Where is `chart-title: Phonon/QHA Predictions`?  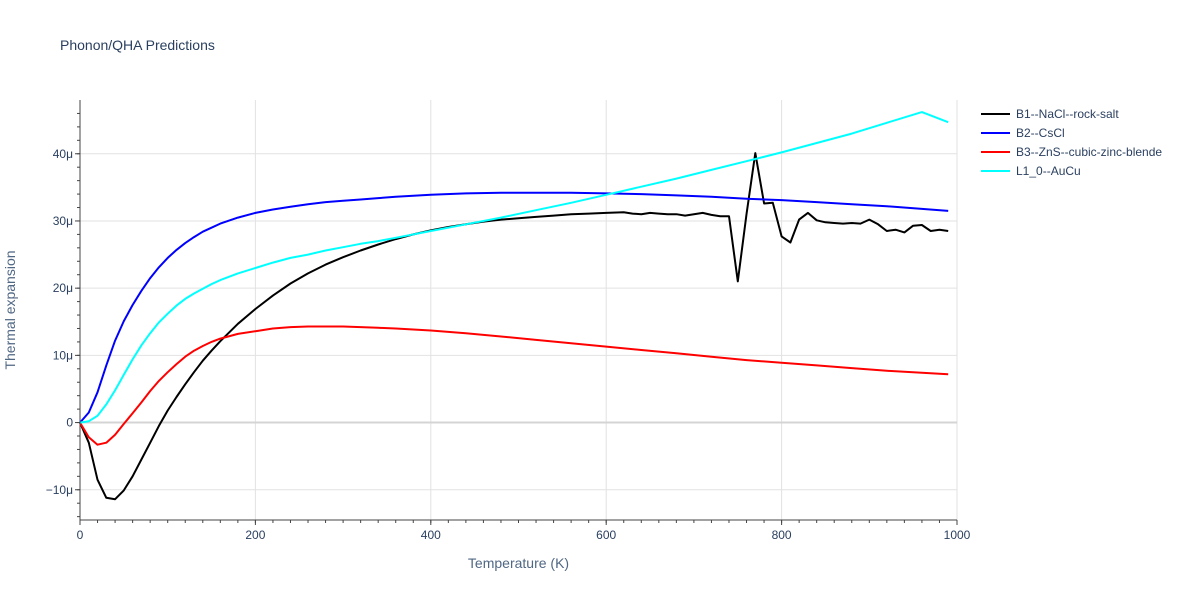
chart-title: Phonon/QHA Predictions is located at coordinates (137, 45).